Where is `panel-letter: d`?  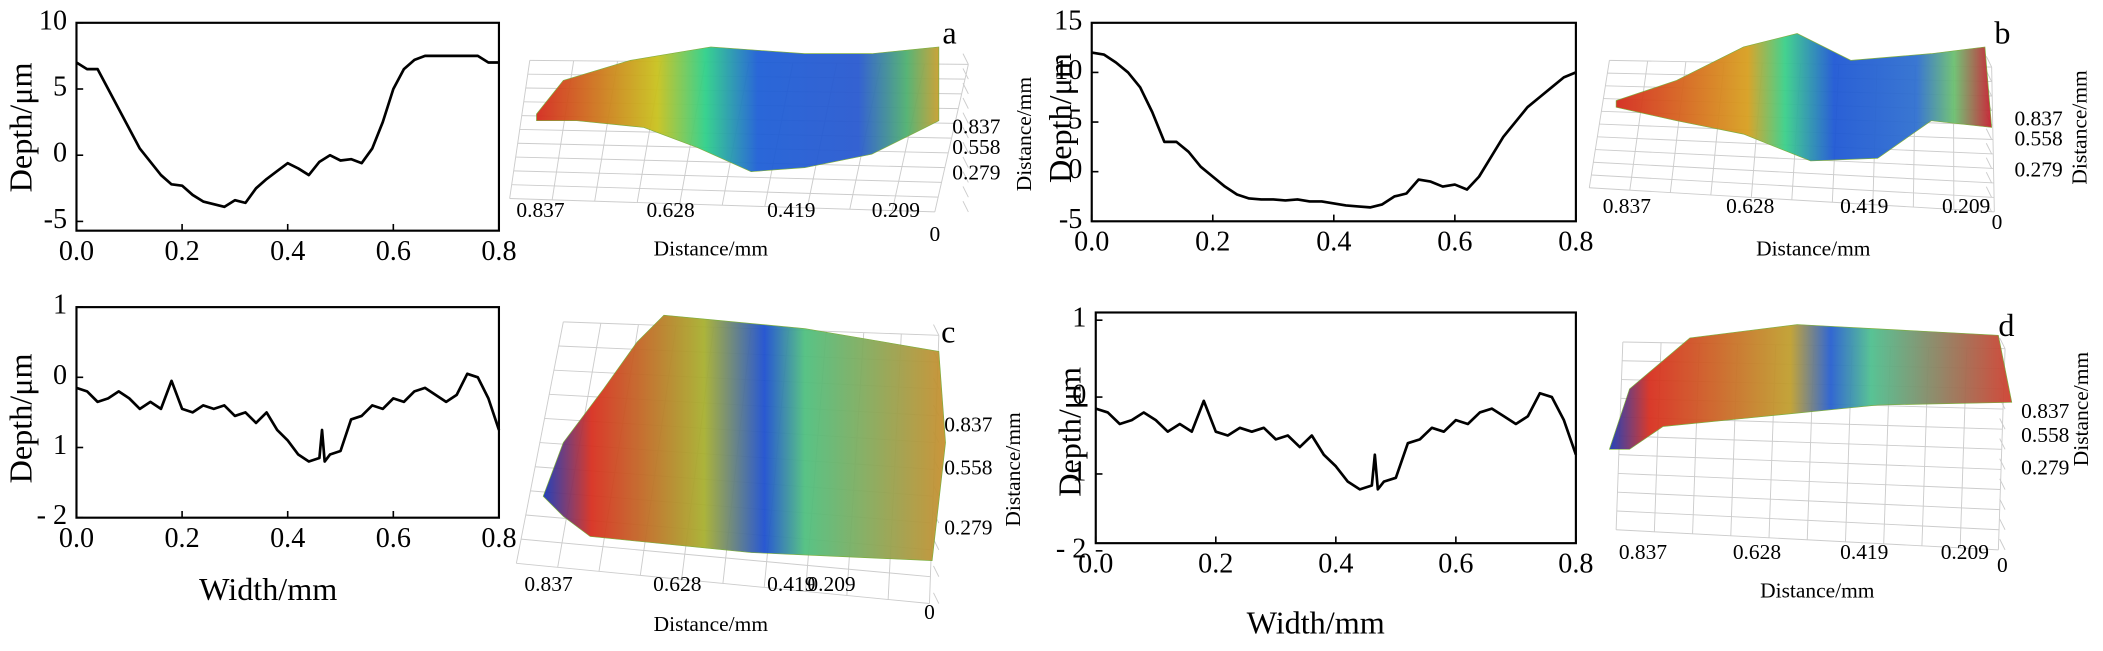
panel-letter: d is located at coordinates (2006, 325).